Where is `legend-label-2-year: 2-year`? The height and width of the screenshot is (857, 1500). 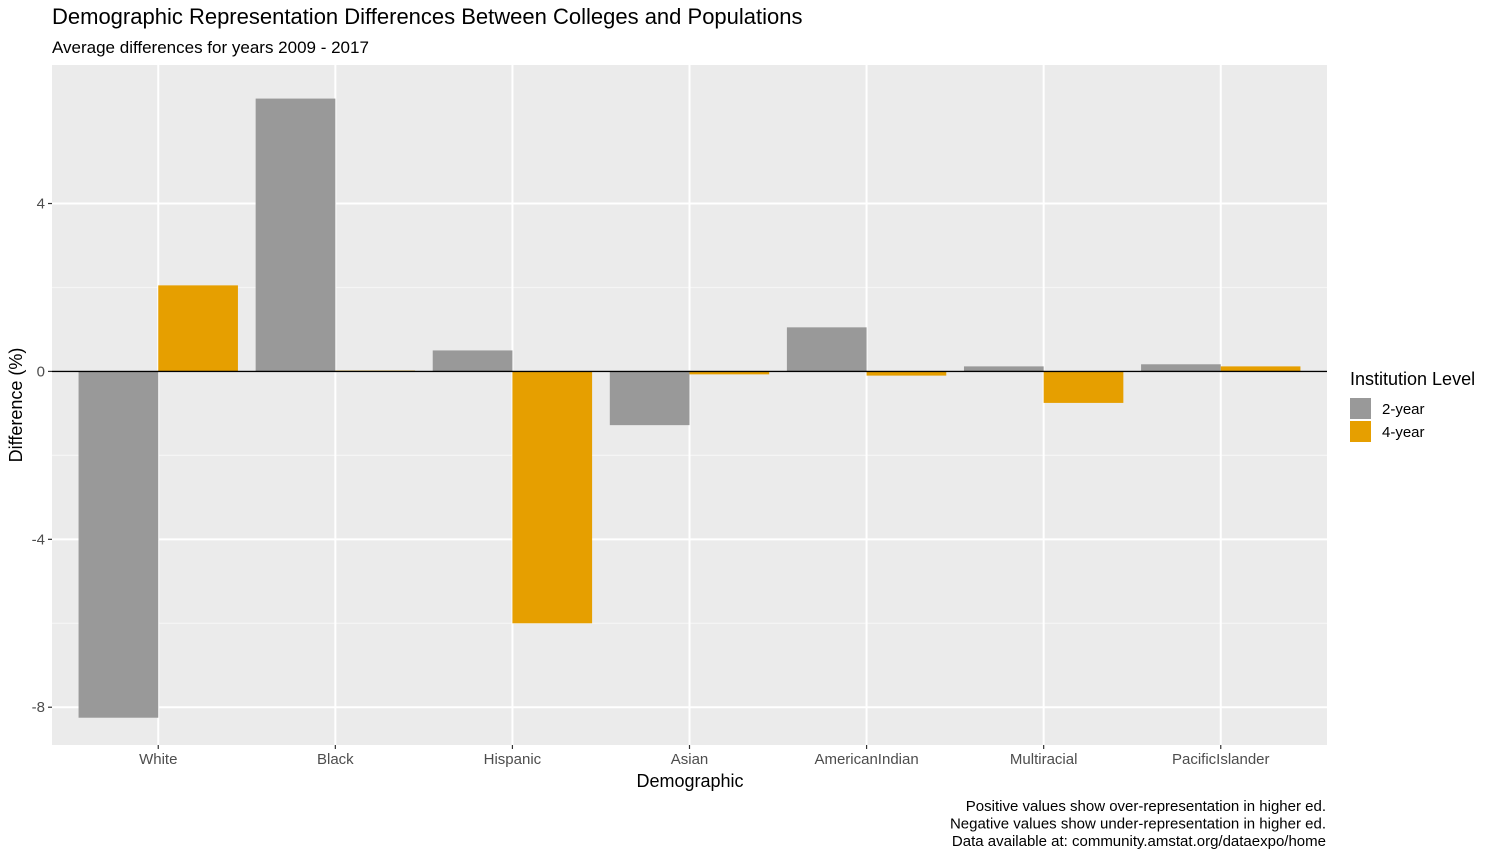
legend-label-2-year: 2-year is located at coordinates (1403, 409).